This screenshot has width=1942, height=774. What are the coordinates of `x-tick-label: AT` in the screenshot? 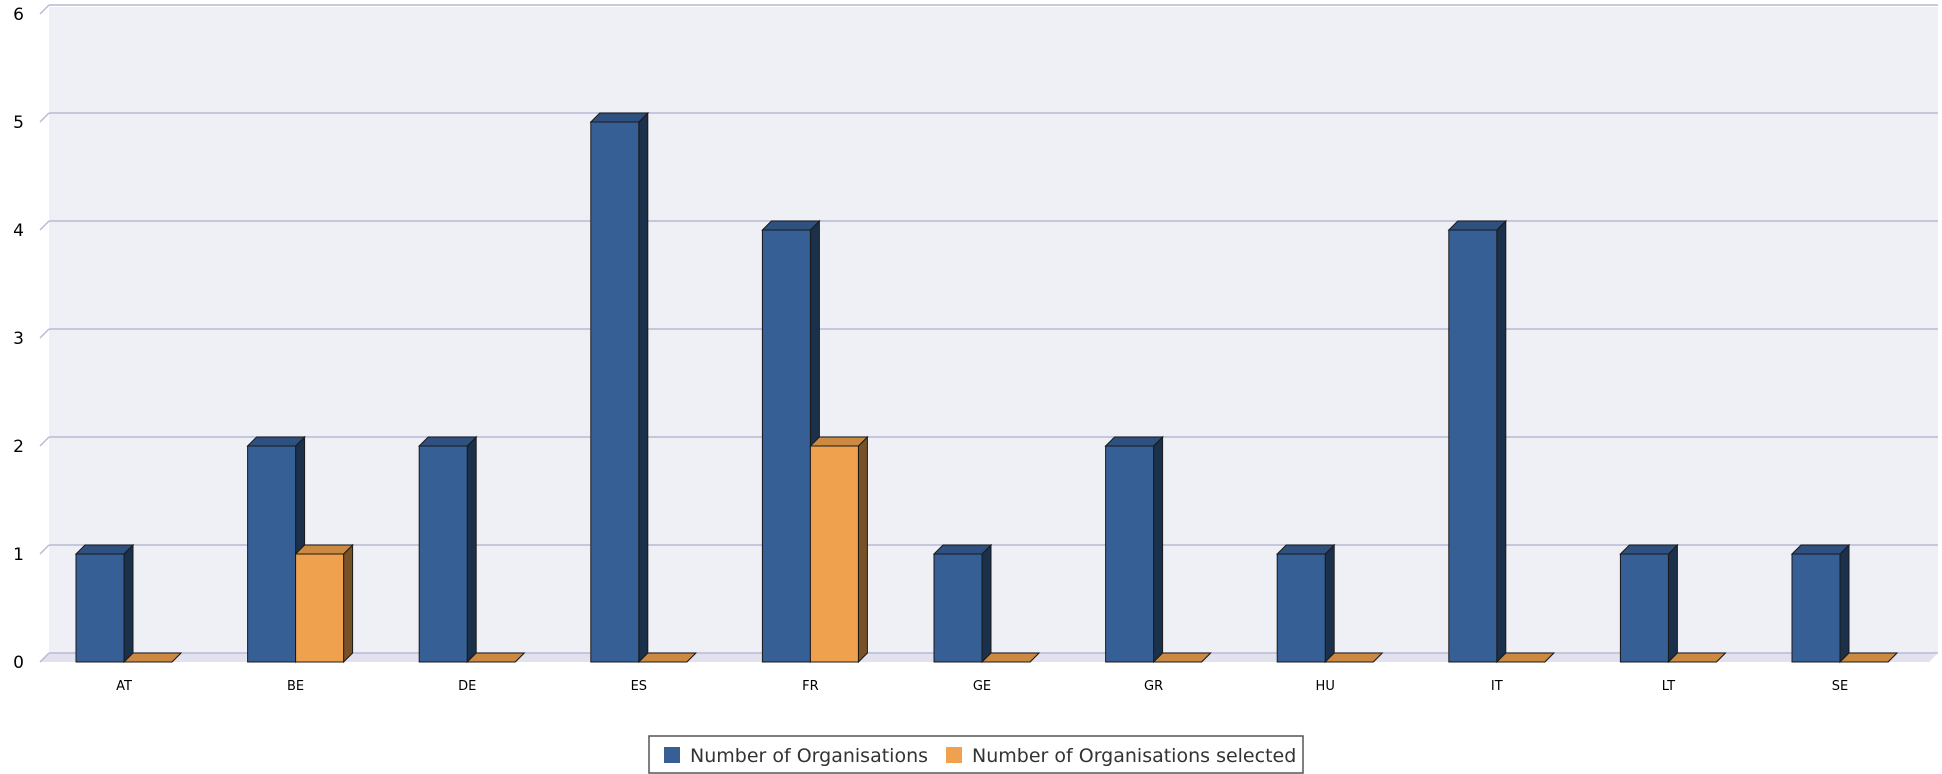 It's located at (124, 686).